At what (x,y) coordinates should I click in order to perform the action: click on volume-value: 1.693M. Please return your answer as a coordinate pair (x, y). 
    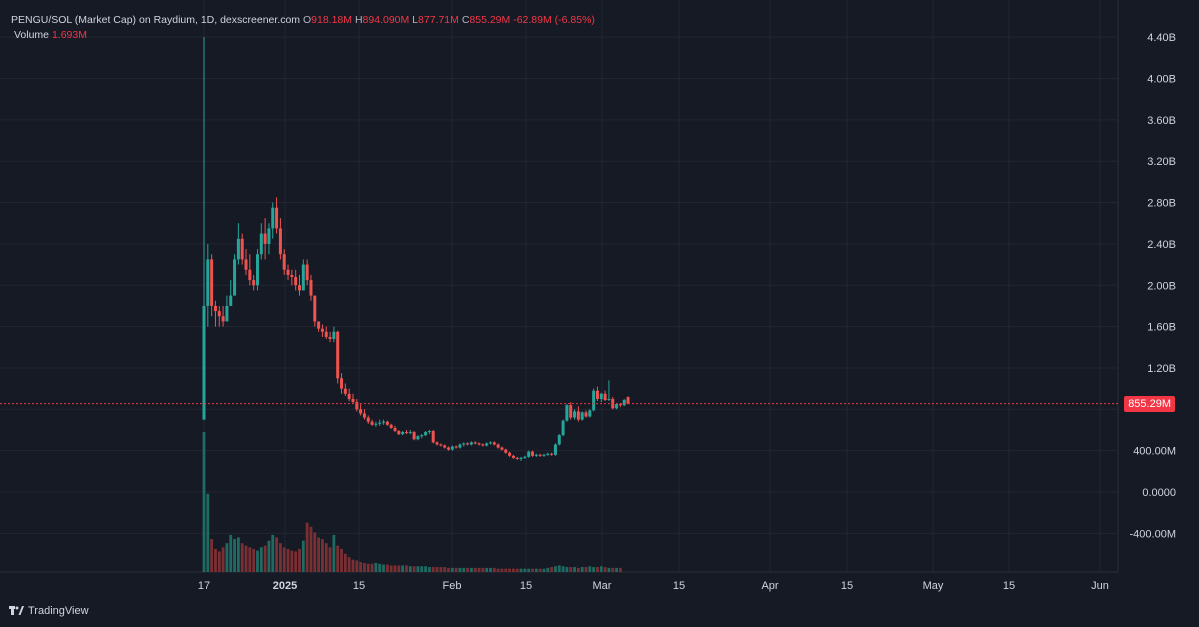
    Looking at the image, I should click on (69, 35).